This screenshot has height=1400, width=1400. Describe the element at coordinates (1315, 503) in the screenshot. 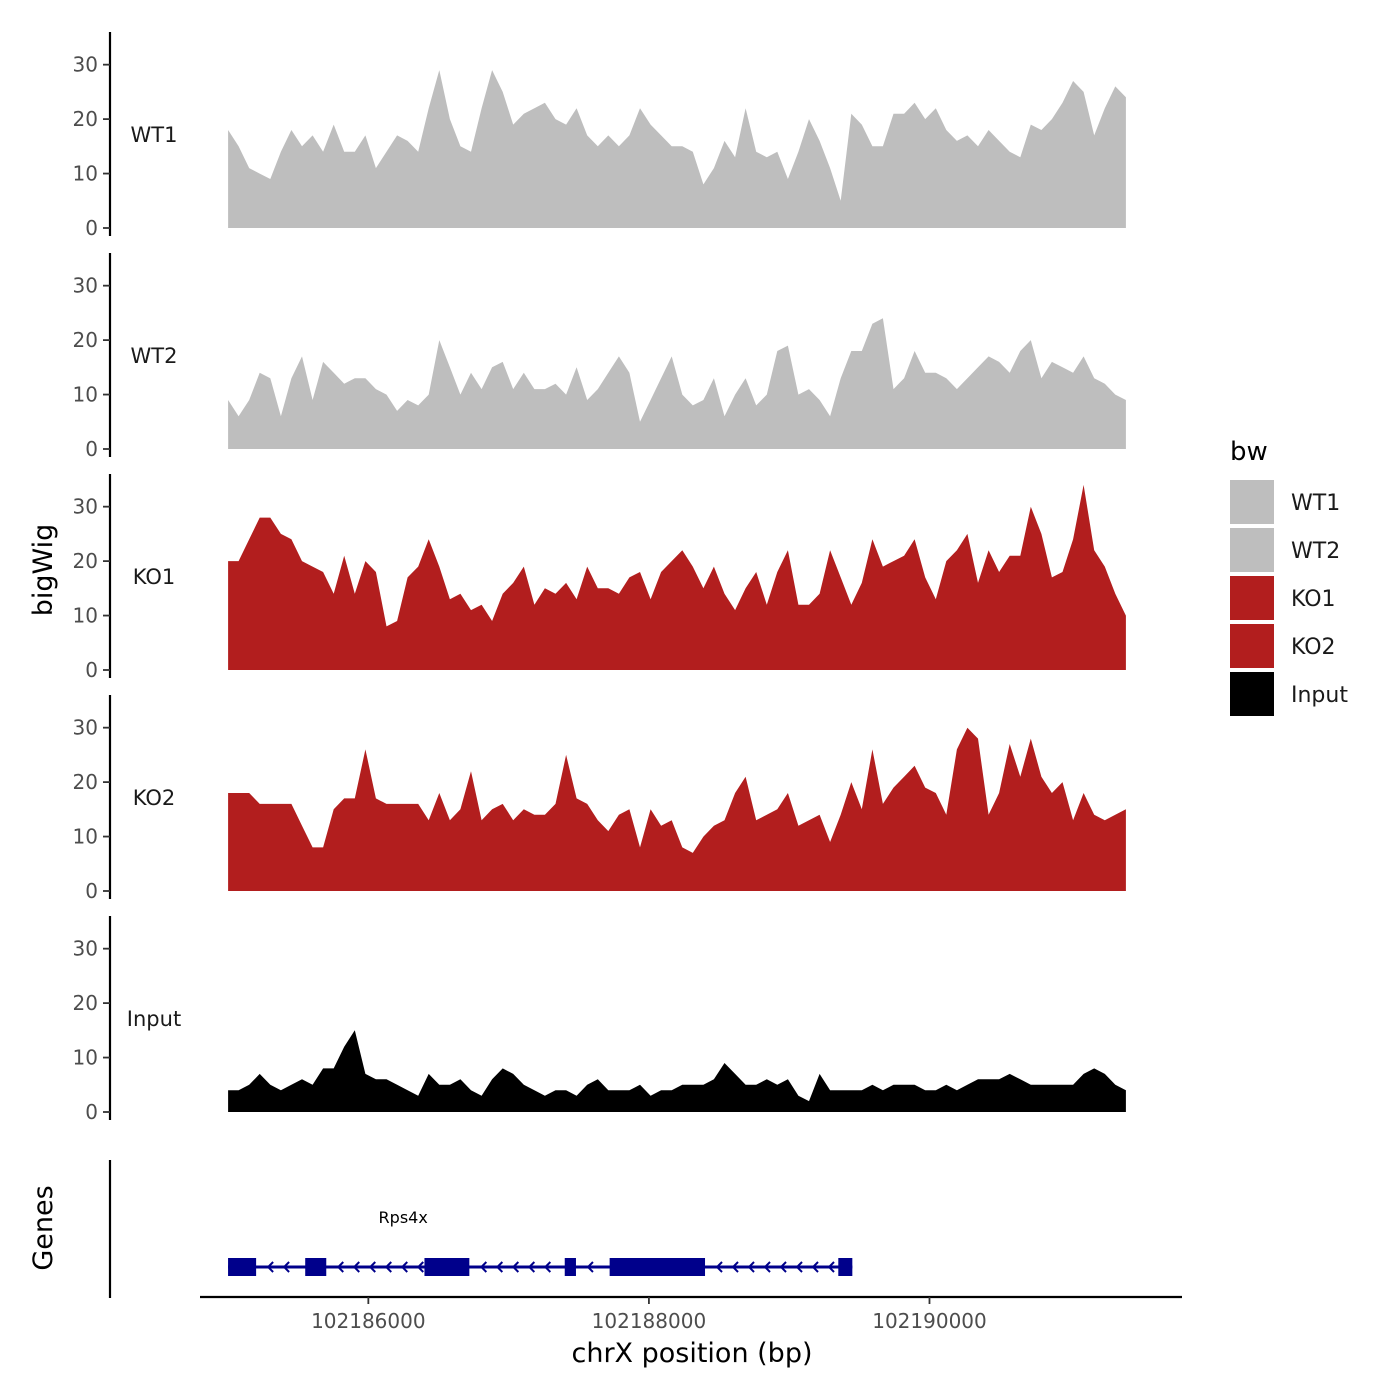

I see `legend-label: WT1` at that location.